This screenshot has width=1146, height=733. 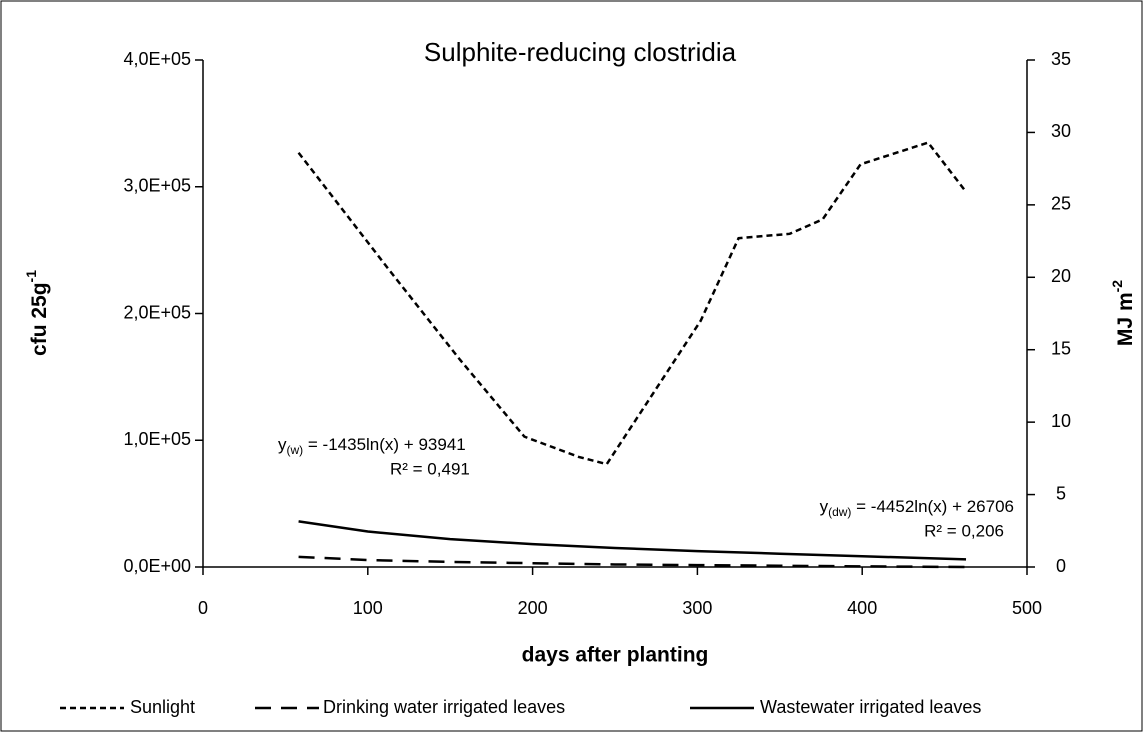 What do you see at coordinates (1061, 276) in the screenshot?
I see `y2-tick-label: 20` at bounding box center [1061, 276].